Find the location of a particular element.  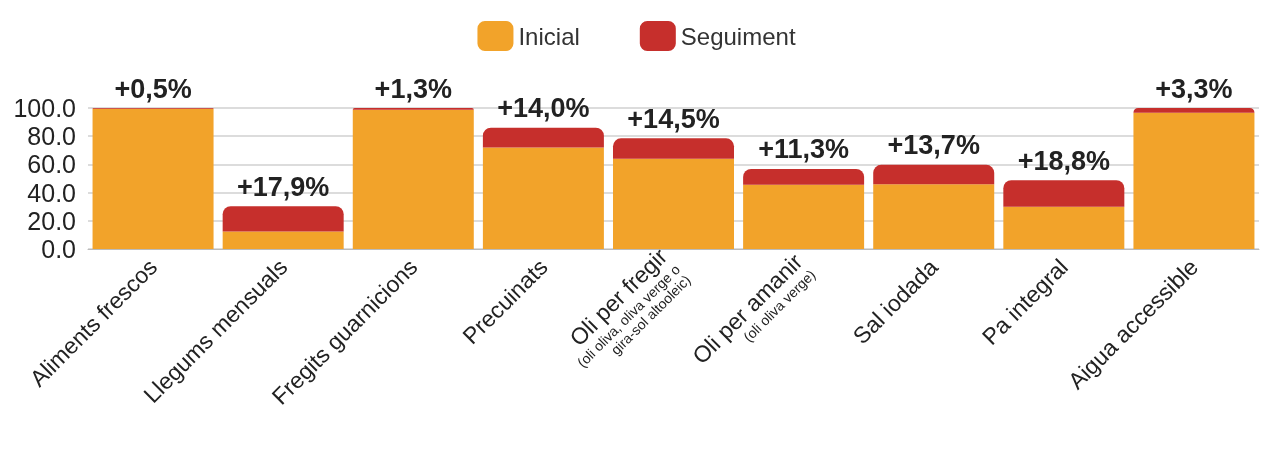

y-tick-label: 20.0 is located at coordinates (51, 220).